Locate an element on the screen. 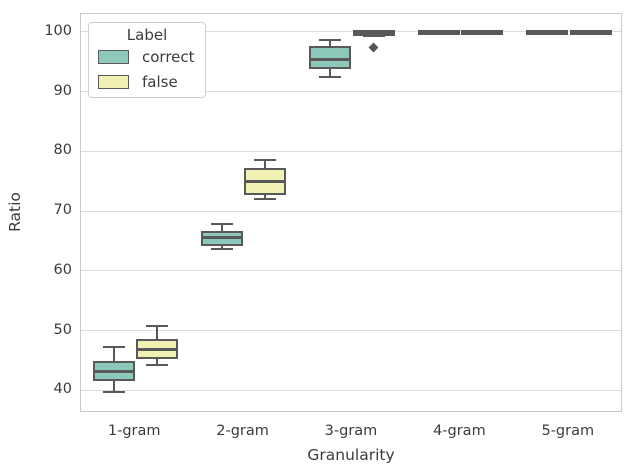 Image resolution: width=627 pixels, height=473 pixels. box-correct-3-gram is located at coordinates (330, 57).